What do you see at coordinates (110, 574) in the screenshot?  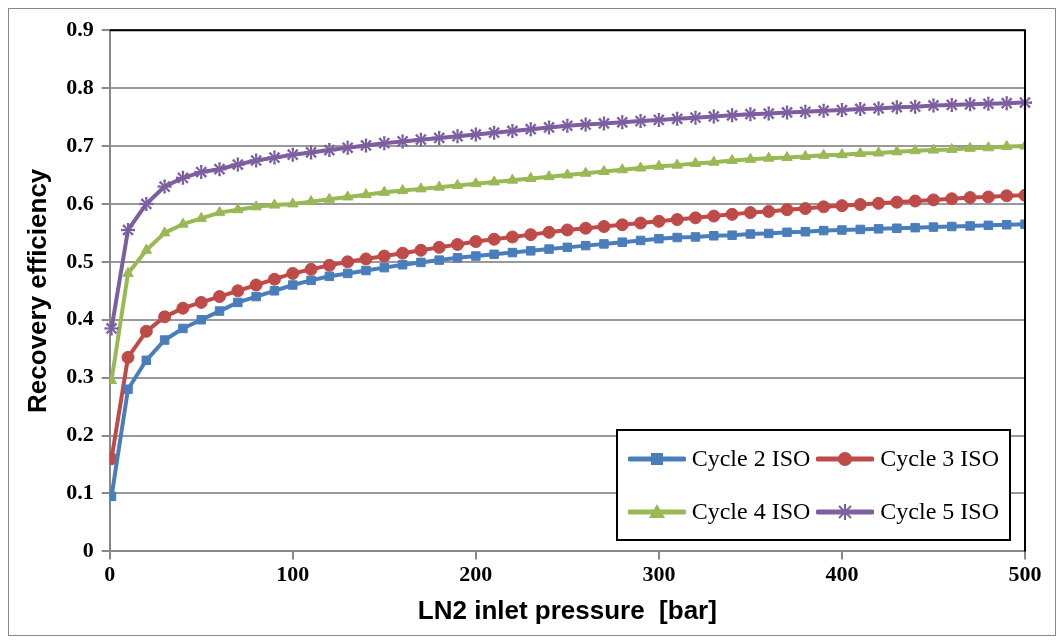 I see `x-tick-label: 0` at bounding box center [110, 574].